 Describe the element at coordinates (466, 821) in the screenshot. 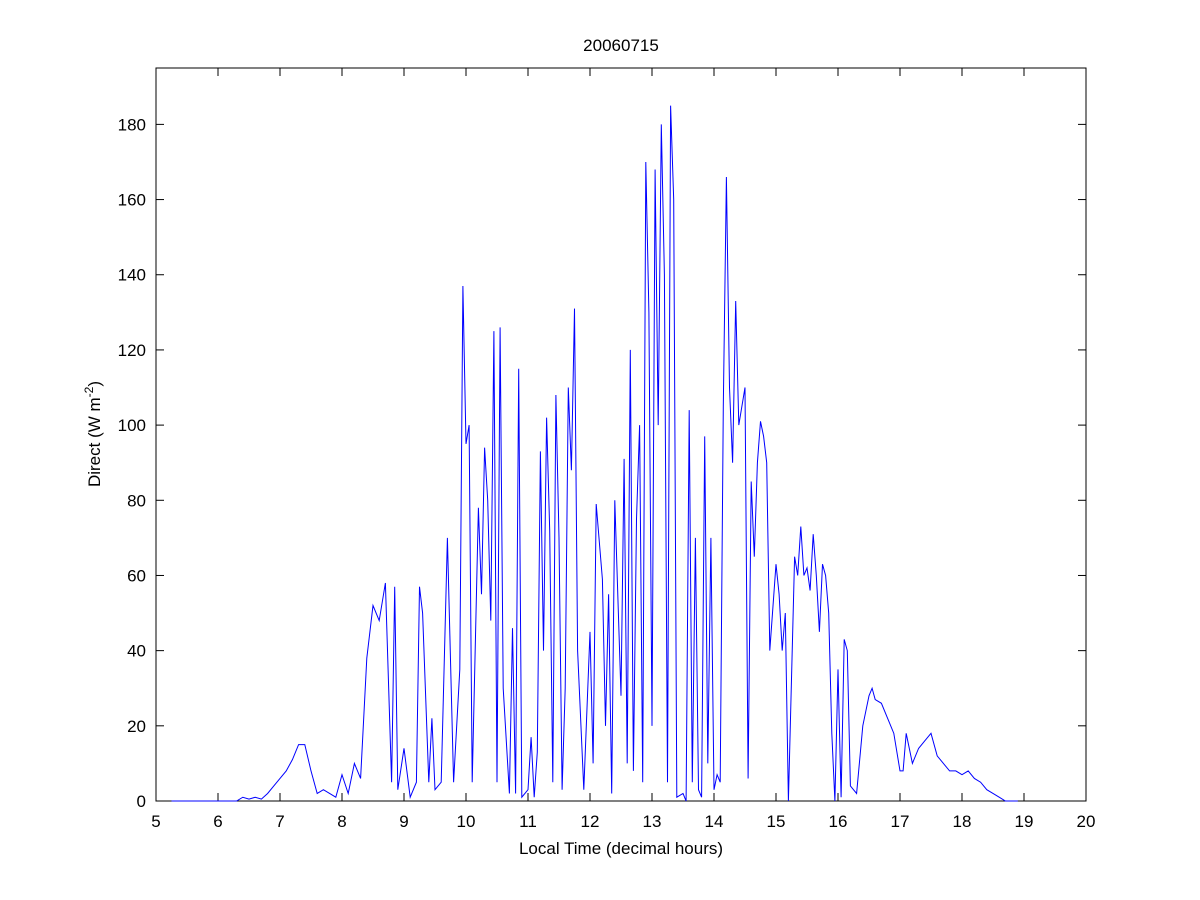

I see `x-tick-label: 10` at that location.